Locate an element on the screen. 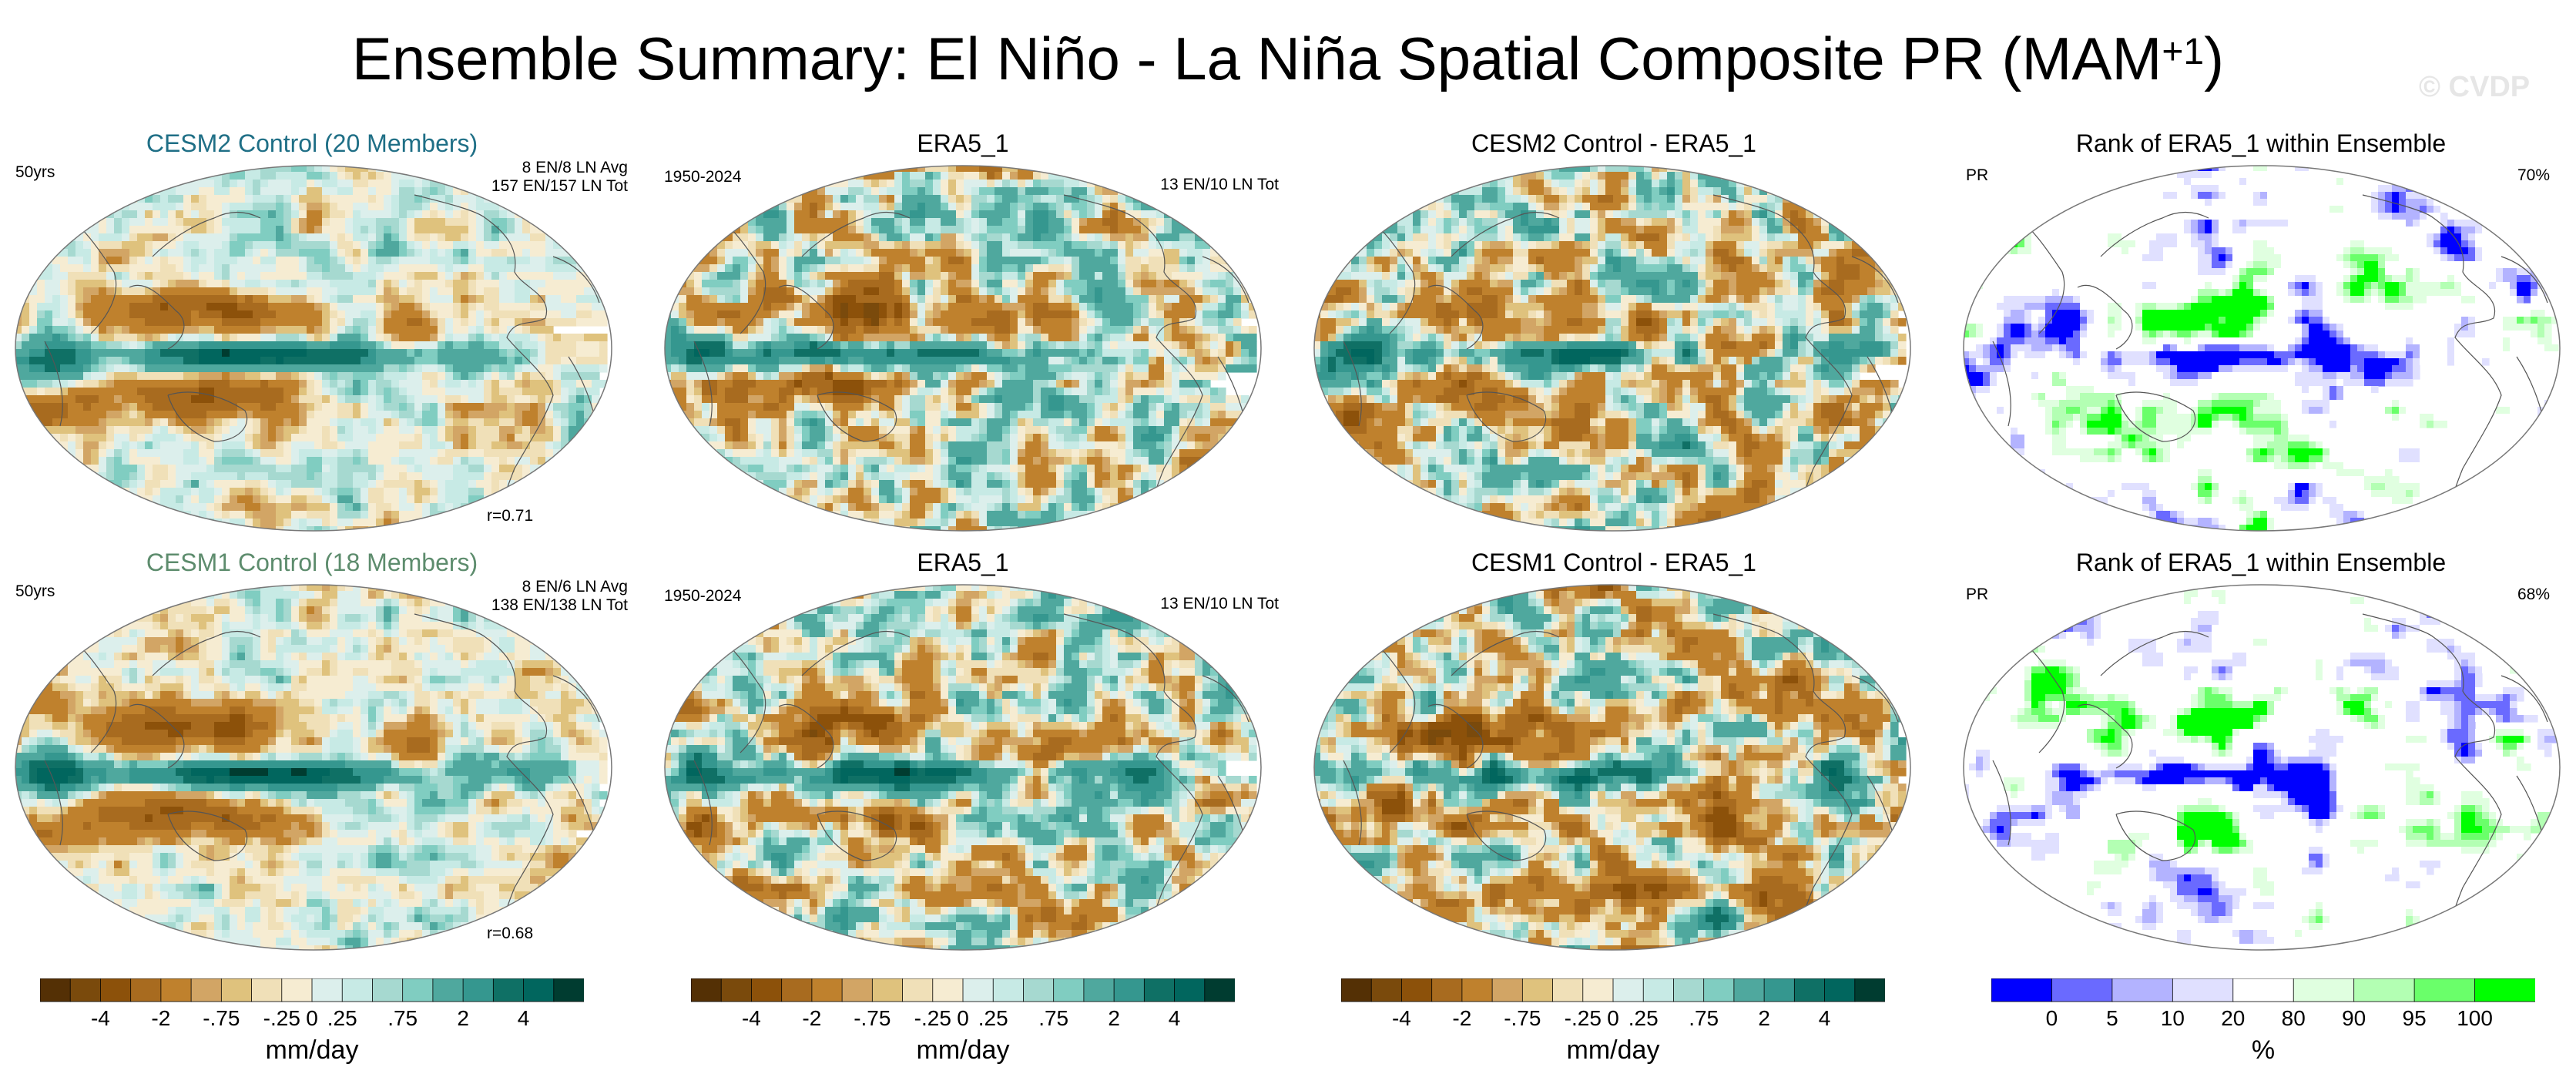 The height and width of the screenshot is (1084, 2576). pattern-correlation: r=0.68 is located at coordinates (510, 933).